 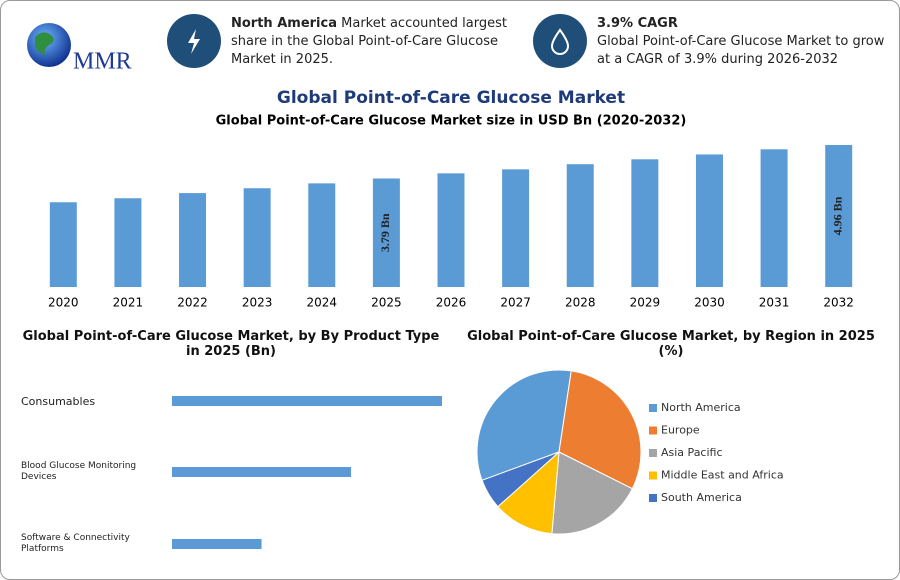 What do you see at coordinates (79, 471) in the screenshot?
I see `y-tick-label: Blood Glucose Monitoring Devices` at bounding box center [79, 471].